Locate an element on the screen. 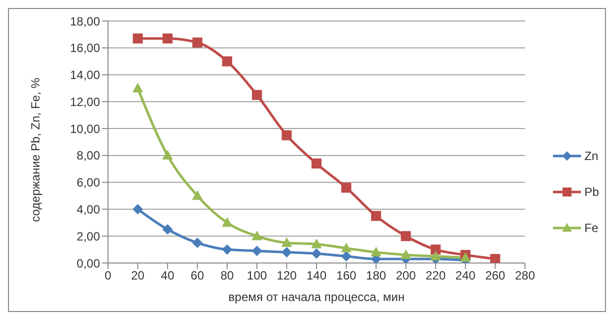 Image resolution: width=614 pixels, height=320 pixels. x-tick-label: 260 is located at coordinates (495, 275).